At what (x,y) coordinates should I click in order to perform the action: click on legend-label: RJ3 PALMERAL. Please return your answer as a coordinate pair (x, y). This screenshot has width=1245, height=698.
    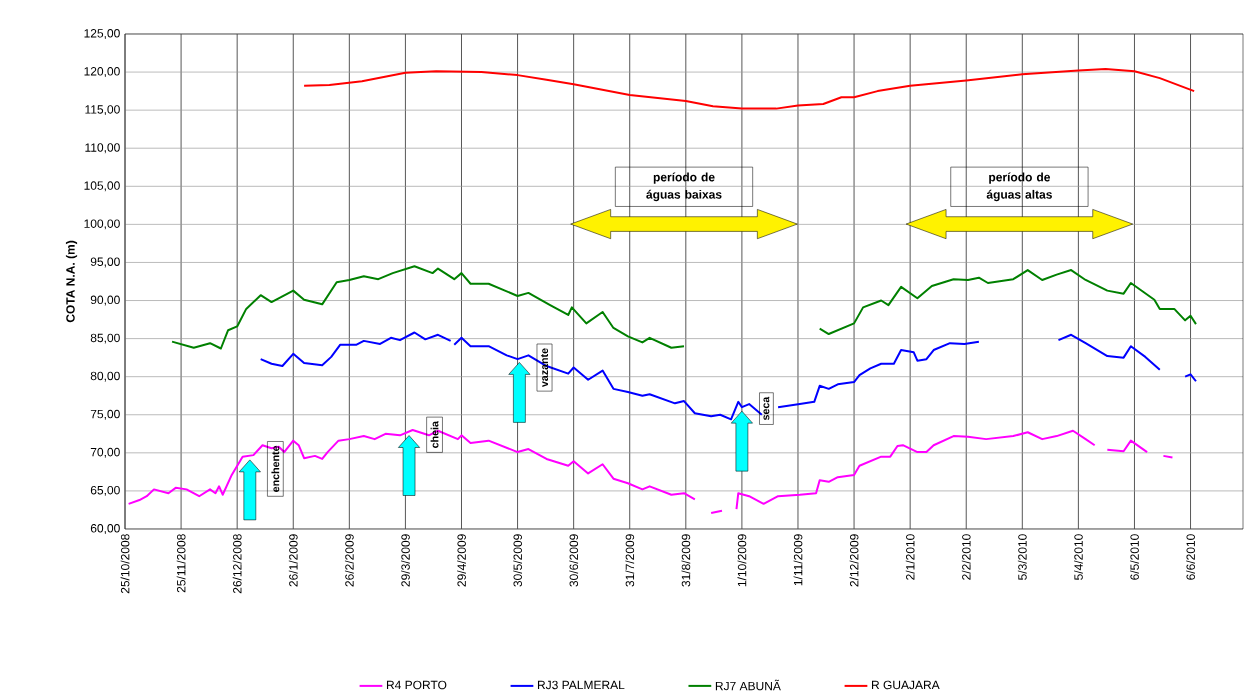
    Looking at the image, I should click on (581, 685).